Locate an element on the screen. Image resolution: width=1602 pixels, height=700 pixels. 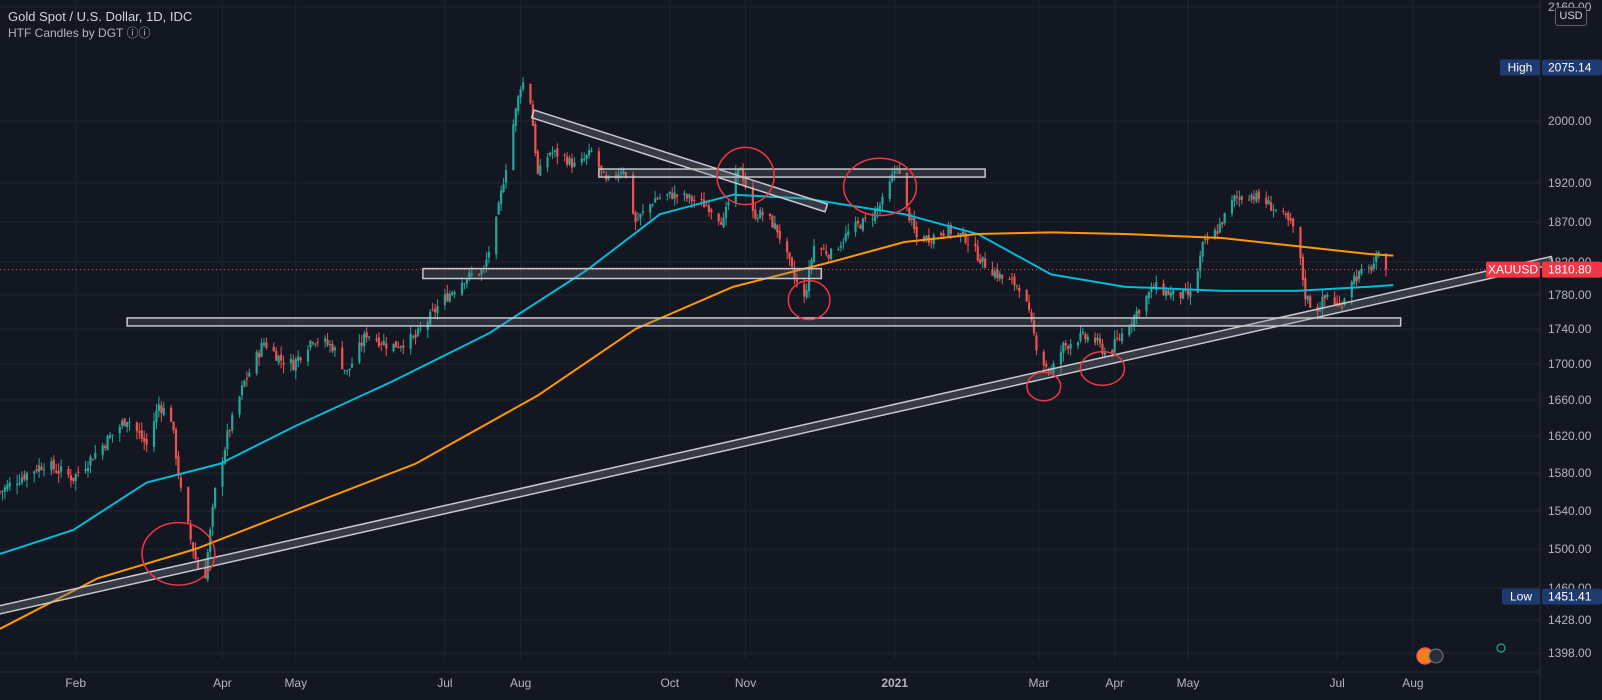
price-tick-label: 1660.00 is located at coordinates (1570, 400).